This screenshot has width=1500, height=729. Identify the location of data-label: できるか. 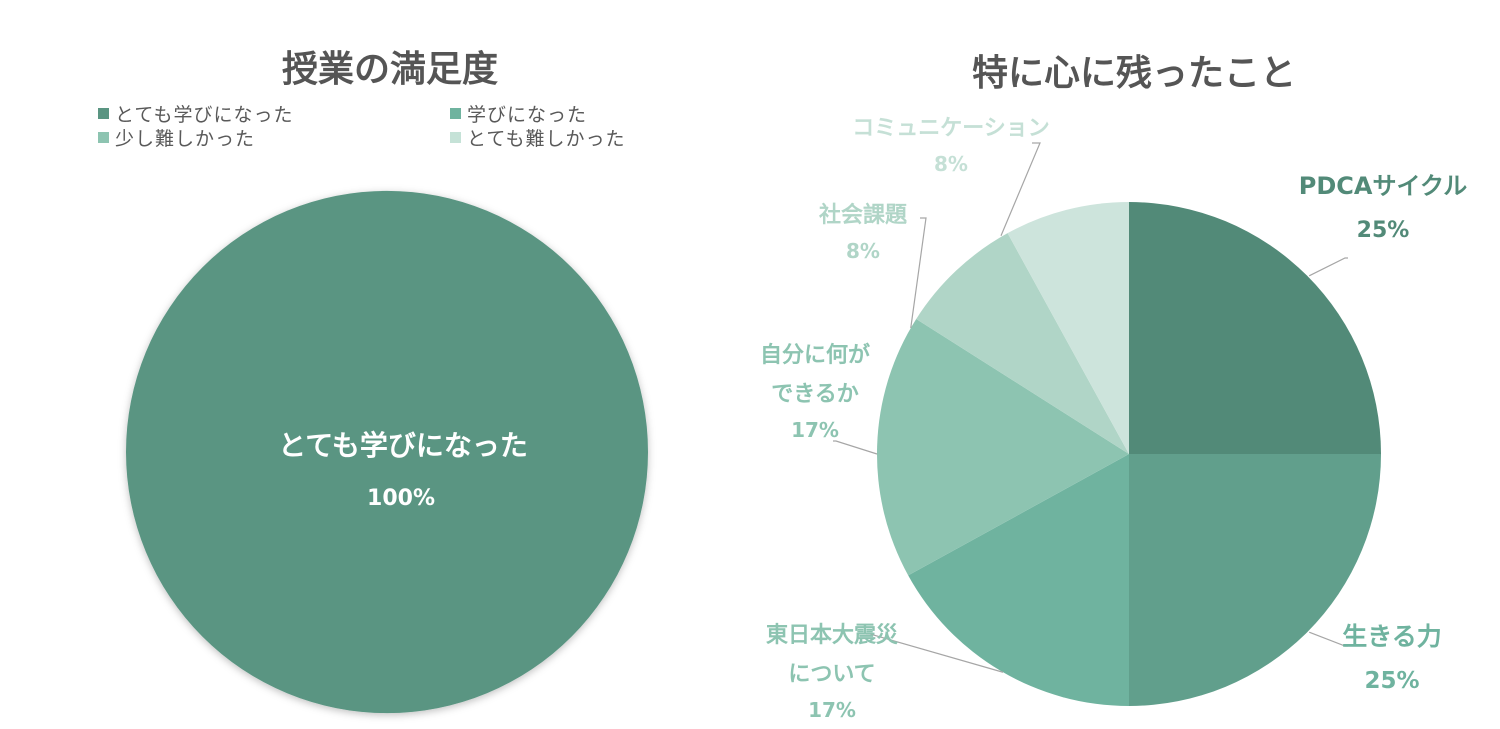
(815, 394).